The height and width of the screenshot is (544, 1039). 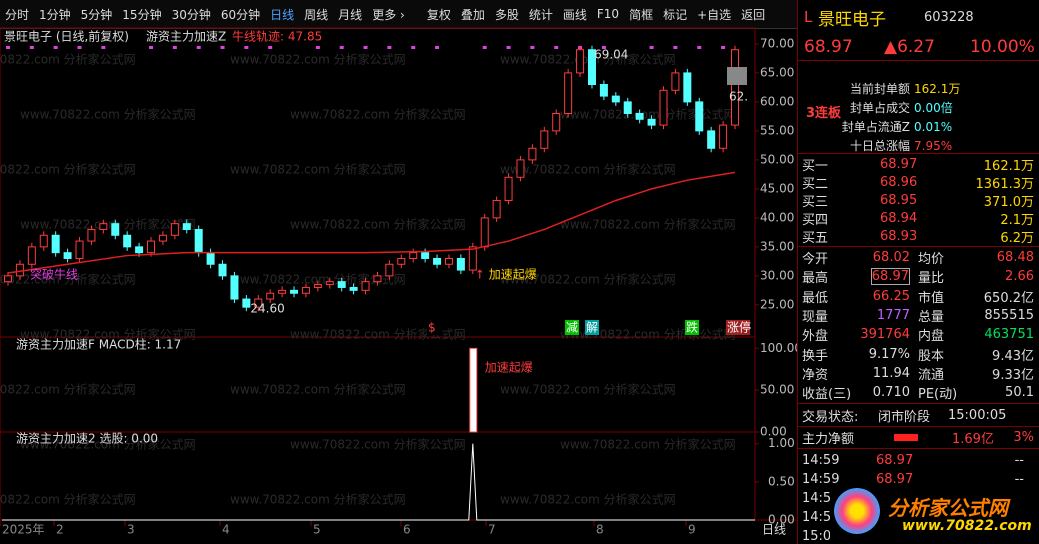 I want to click on pct: 10.00%, so click(x=1002, y=47).